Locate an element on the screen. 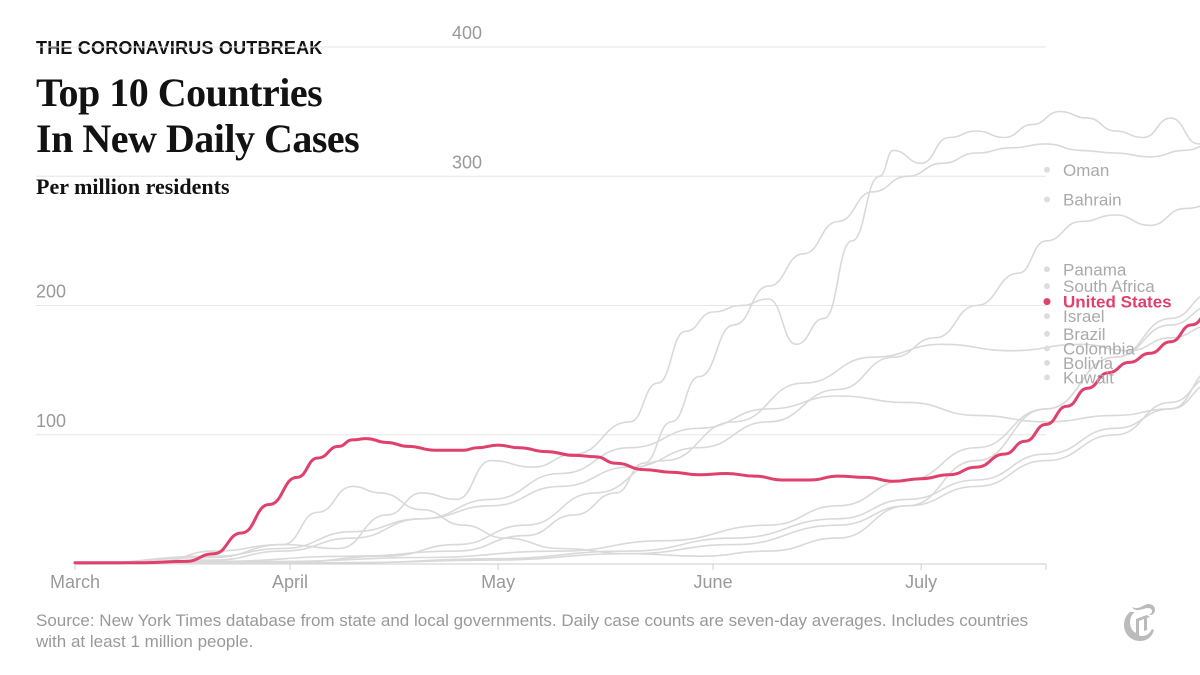  chart-title: Top 10 Countries In New Daily Cases is located at coordinates (198, 116).